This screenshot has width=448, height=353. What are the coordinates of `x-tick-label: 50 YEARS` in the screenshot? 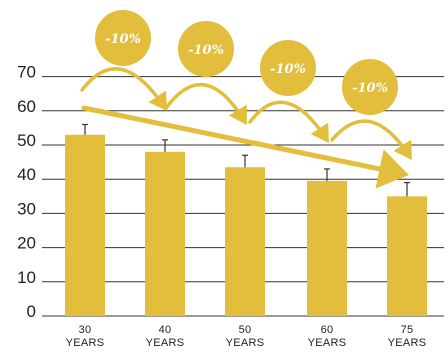 It's located at (245, 336).